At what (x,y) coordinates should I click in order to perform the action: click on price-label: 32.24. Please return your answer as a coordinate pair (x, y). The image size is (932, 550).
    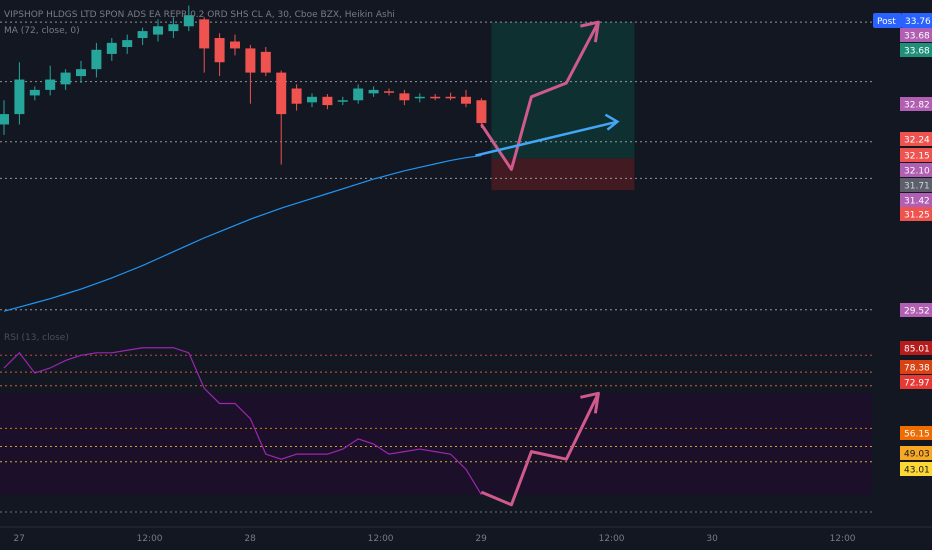
    Looking at the image, I should click on (917, 141).